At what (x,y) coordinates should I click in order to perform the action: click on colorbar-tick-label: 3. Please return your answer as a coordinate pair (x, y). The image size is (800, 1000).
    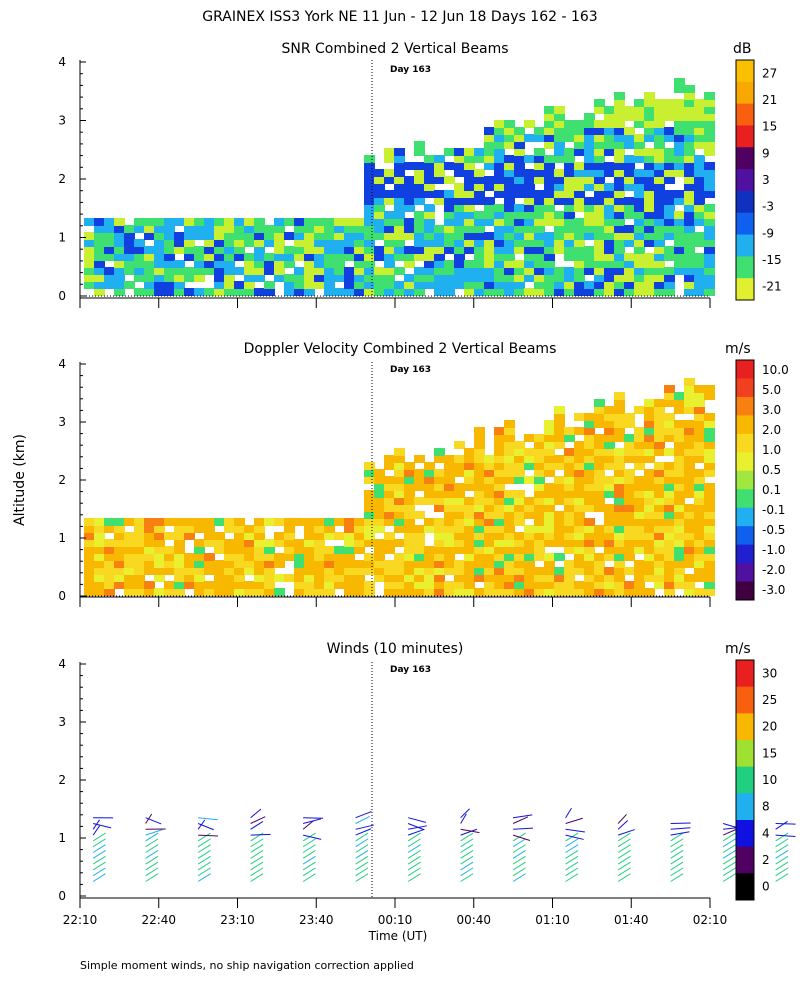
    Looking at the image, I should click on (766, 180).